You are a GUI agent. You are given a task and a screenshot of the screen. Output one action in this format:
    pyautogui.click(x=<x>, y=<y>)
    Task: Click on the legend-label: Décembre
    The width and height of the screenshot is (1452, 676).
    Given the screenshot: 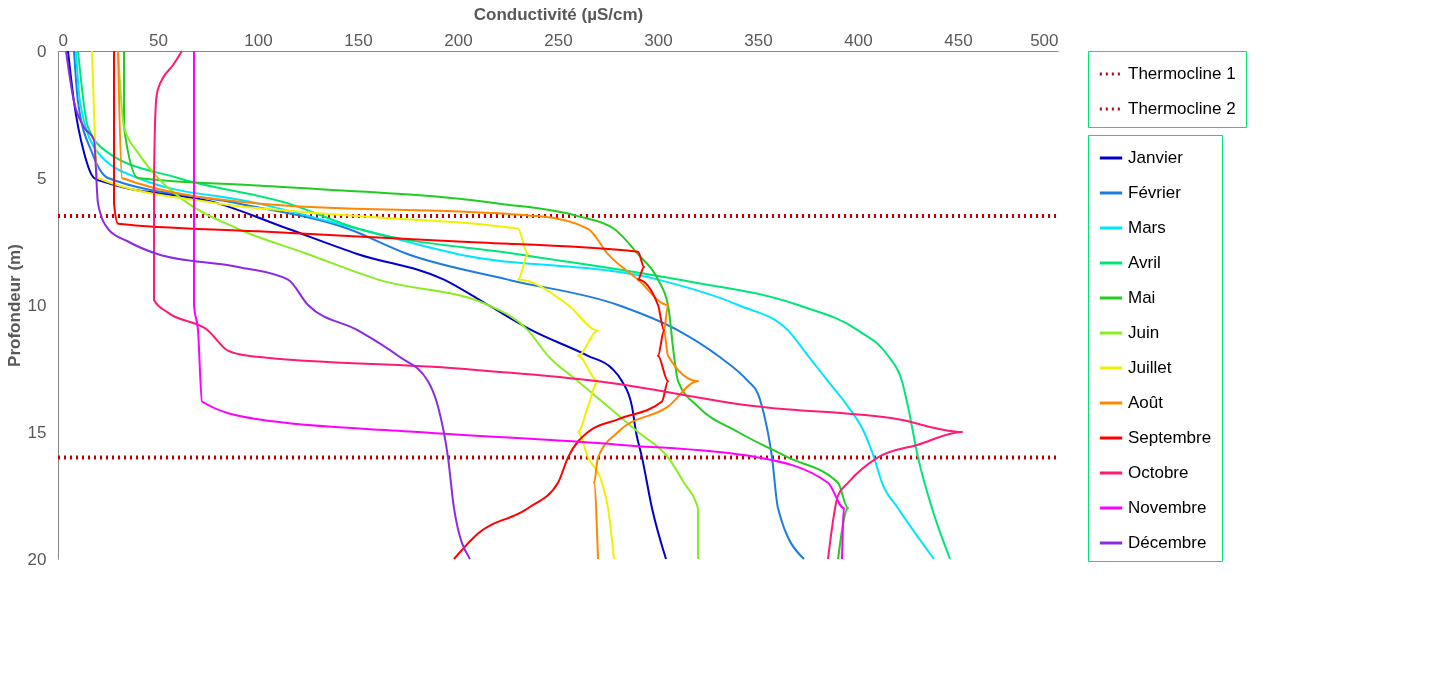 What is the action you would take?
    pyautogui.click(x=1167, y=542)
    